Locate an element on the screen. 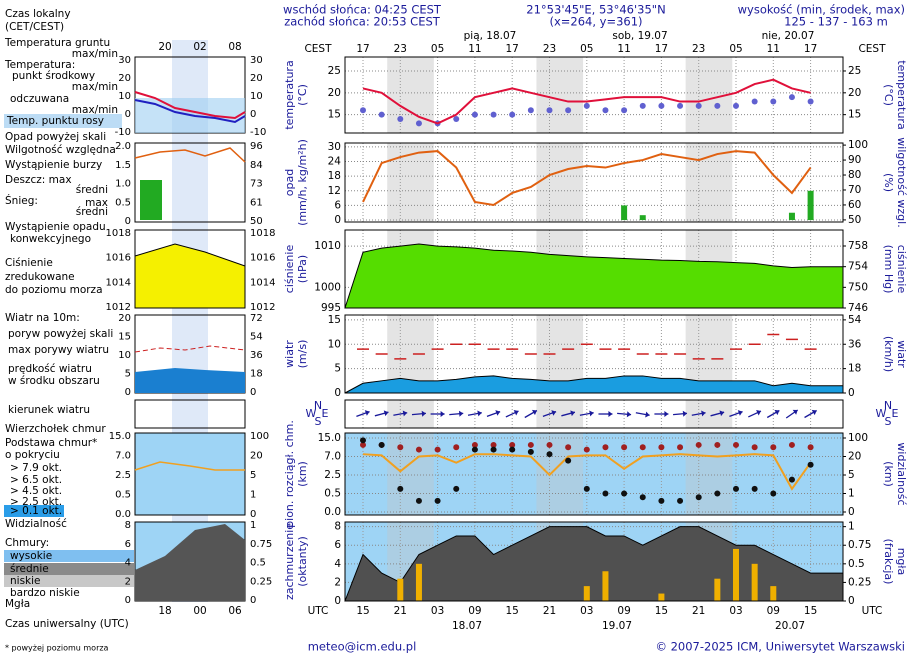 The image size is (910, 660). utc-label: 15 is located at coordinates (810, 611).